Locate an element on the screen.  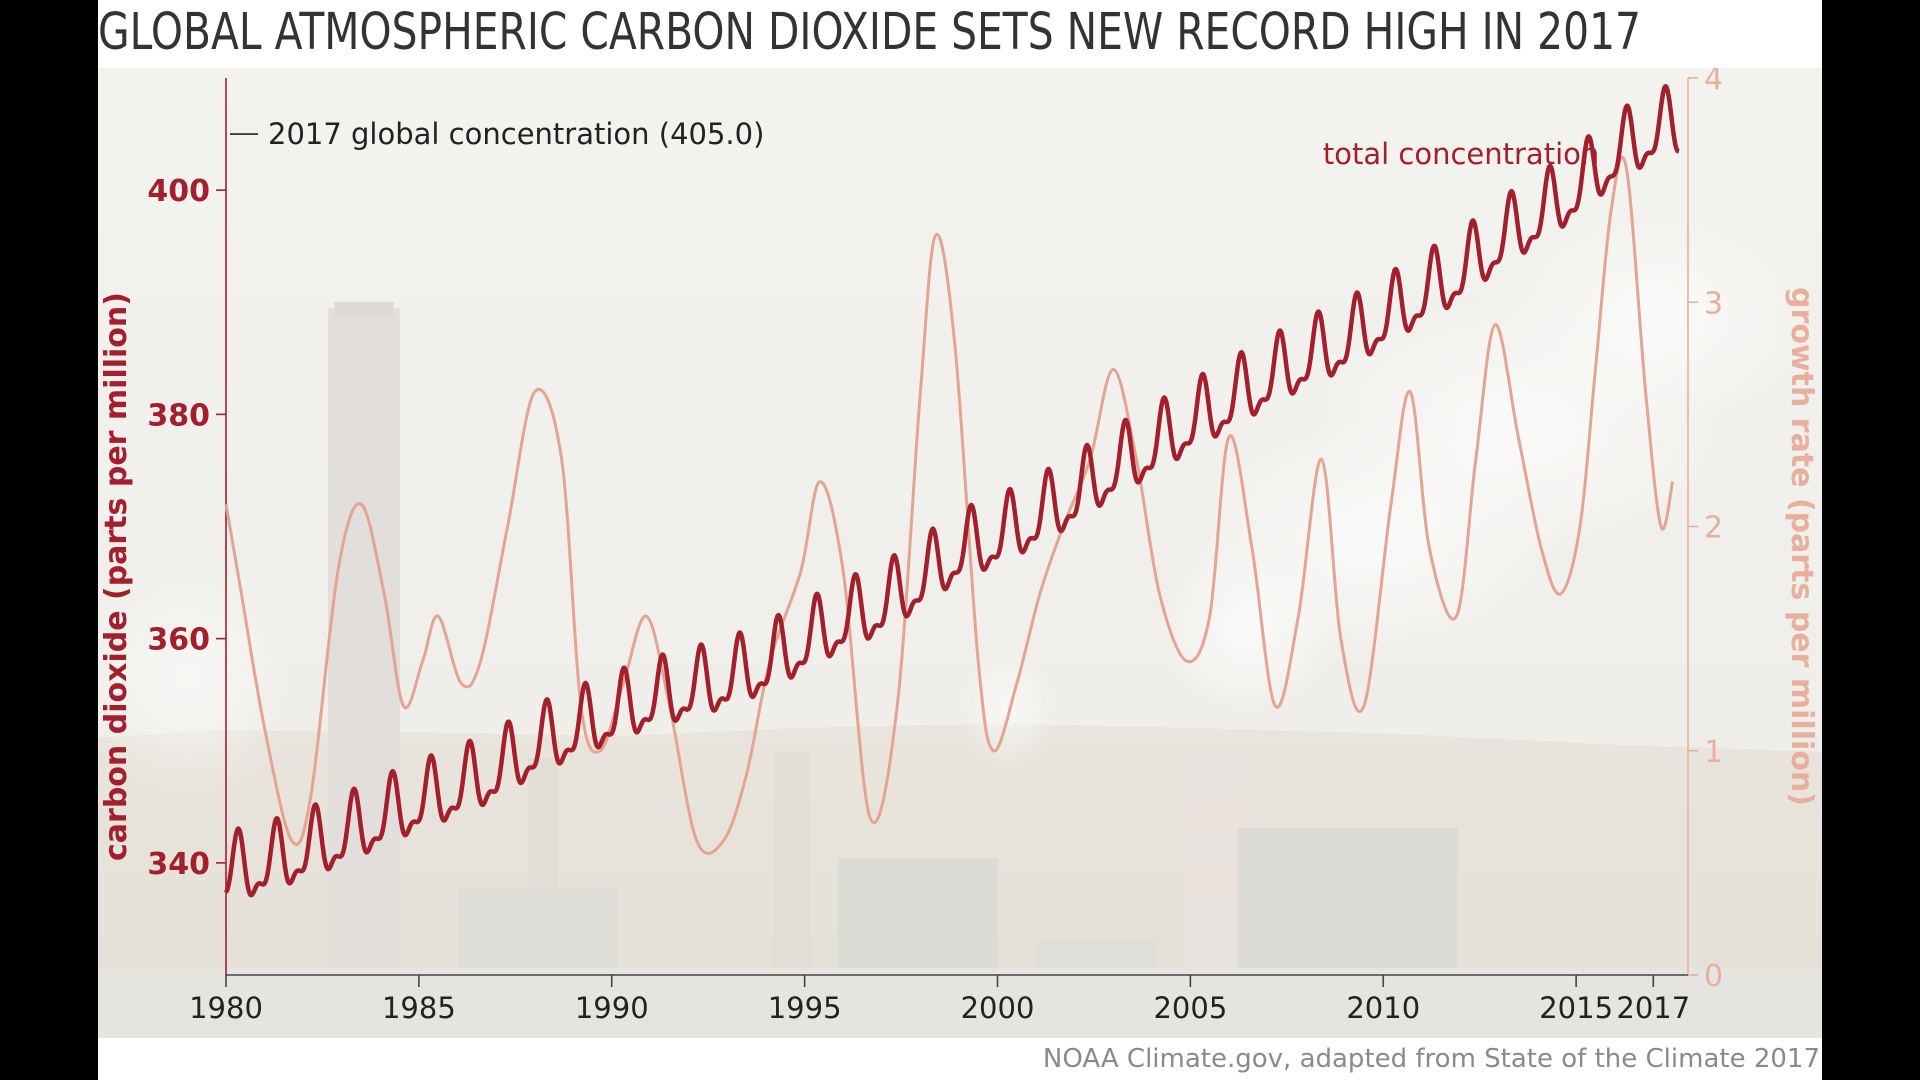
total-concentration-label: total concentration is located at coordinates (1461, 154).